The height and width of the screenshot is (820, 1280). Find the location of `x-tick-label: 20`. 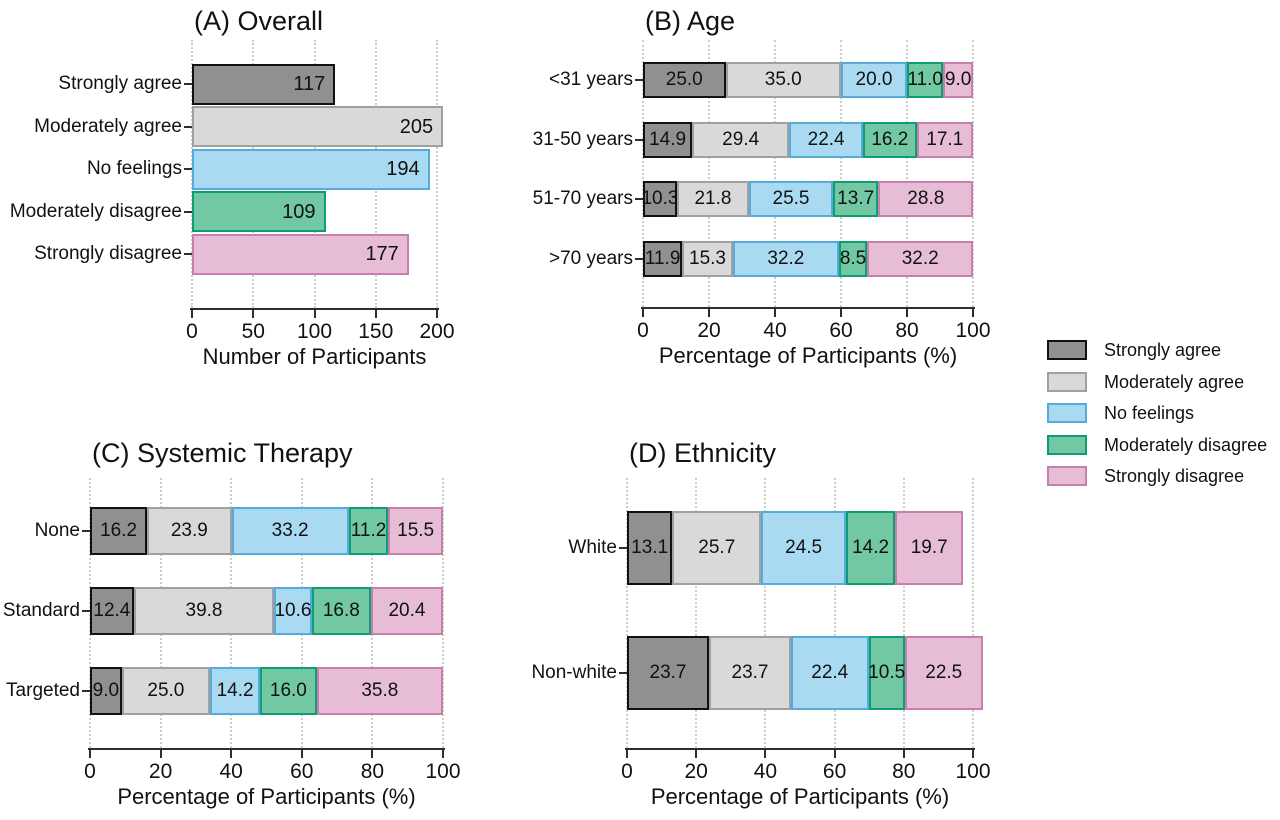

x-tick-label: 20 is located at coordinates (696, 771).